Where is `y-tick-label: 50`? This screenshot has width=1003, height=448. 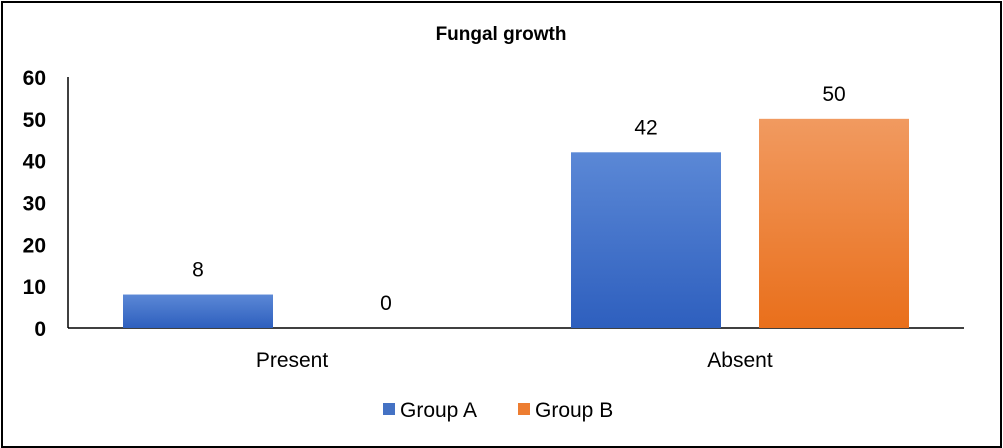 y-tick-label: 50 is located at coordinates (34, 120).